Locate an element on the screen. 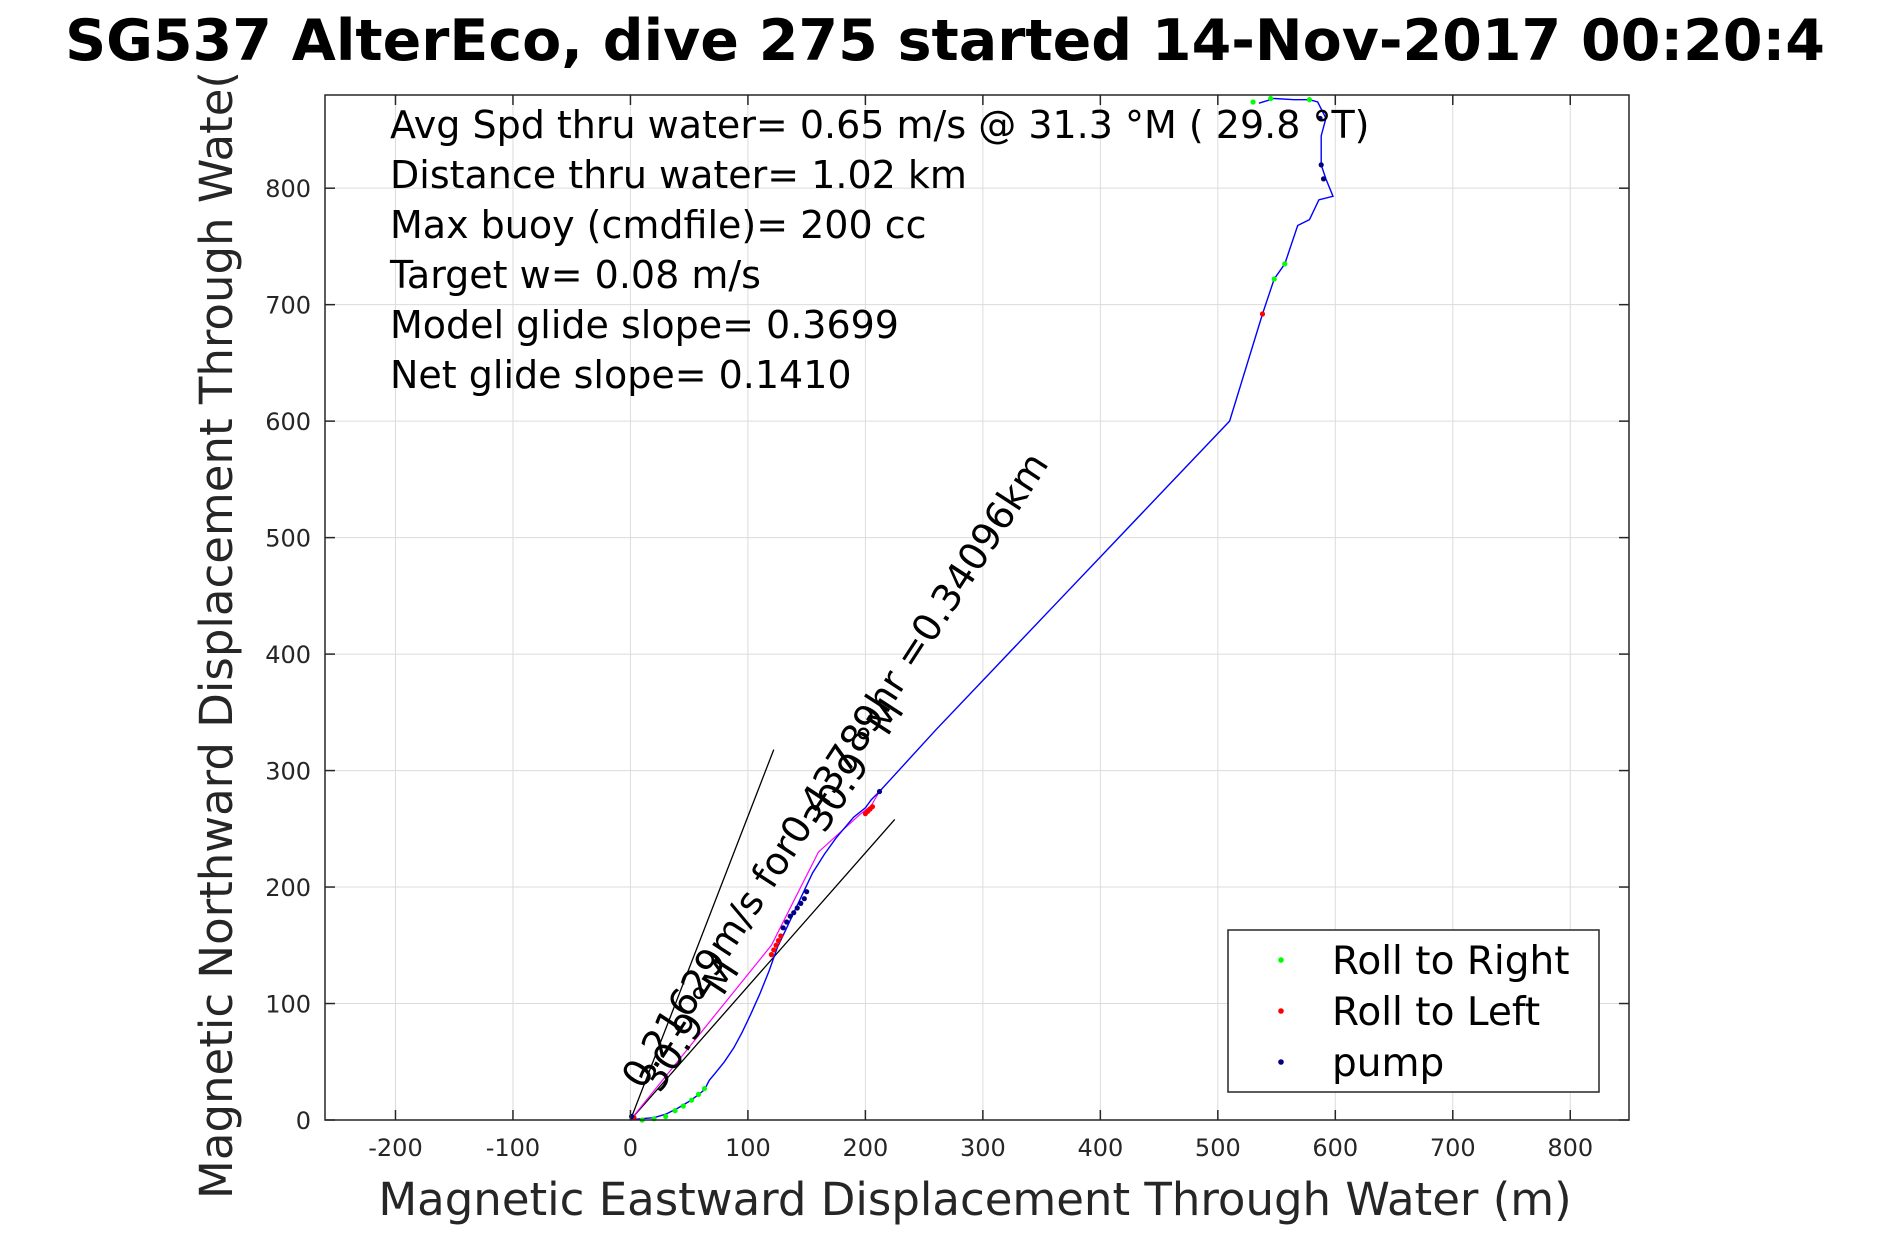 The image size is (1890, 1260). reference-lines is located at coordinates (762, 935).